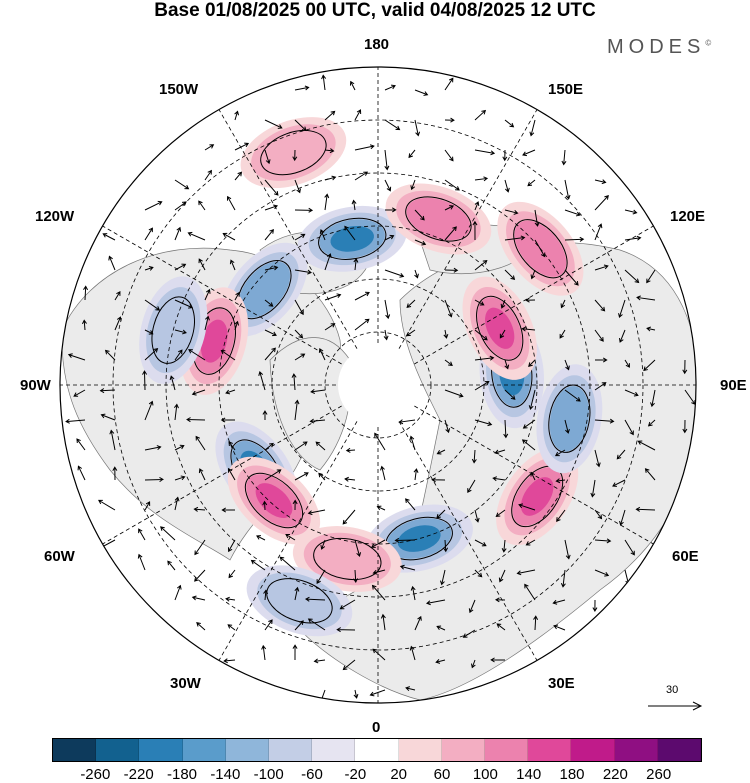 This screenshot has height=783, width=750. What do you see at coordinates (561, 683) in the screenshot?
I see `lon-label-30e: 30E` at bounding box center [561, 683].